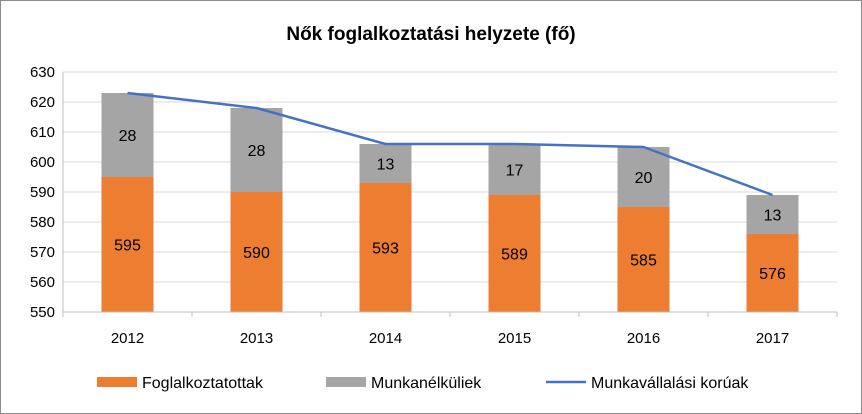 Image resolution: width=862 pixels, height=414 pixels. Describe the element at coordinates (203, 383) in the screenshot. I see `legend-label: Foglalkoztatottak` at that location.